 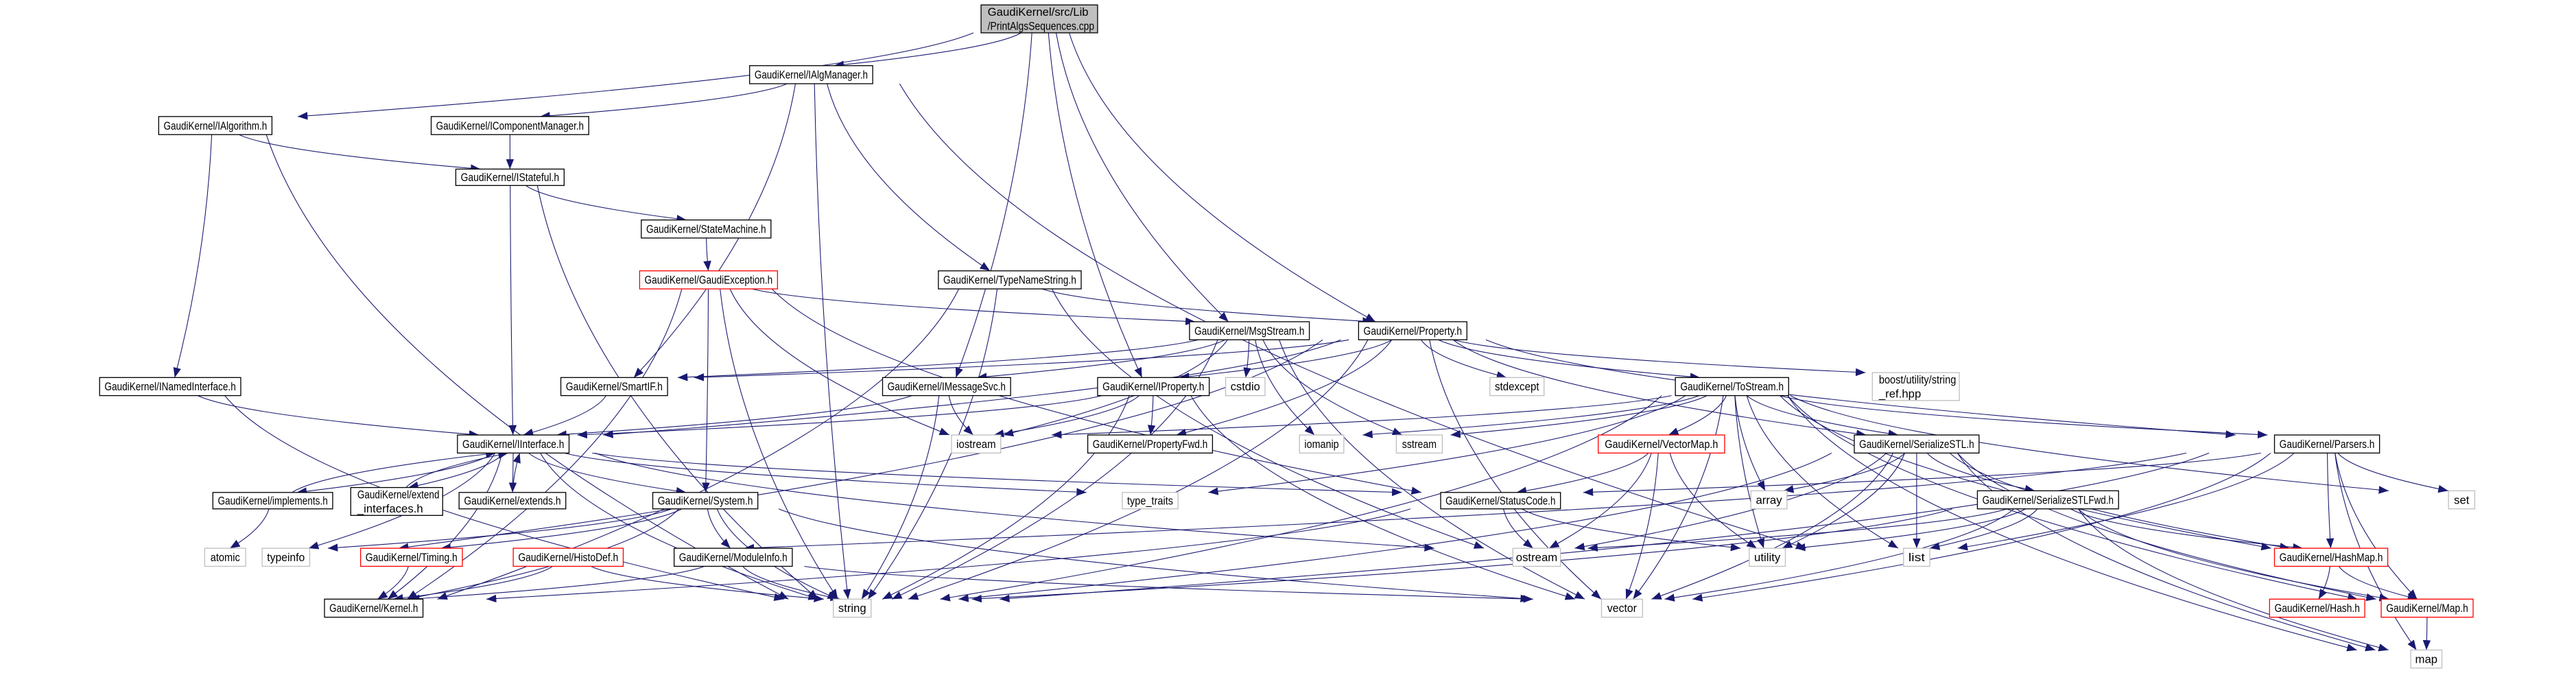 What do you see at coordinates (2326, 444) in the screenshot?
I see `node-parsers: GaudiKernel/Parsers.h` at bounding box center [2326, 444].